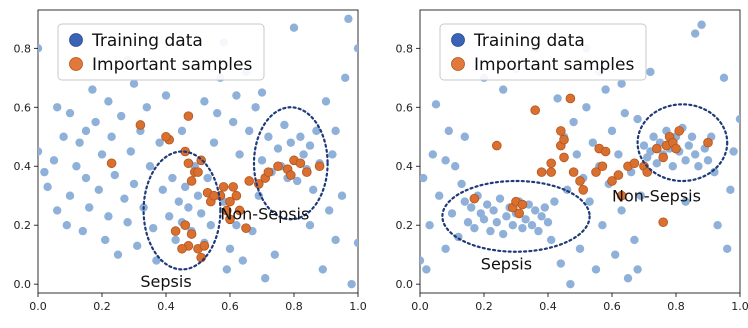 The height and width of the screenshot is (328, 748). I want to click on x-tick-label: 0.8, so click(294, 306).